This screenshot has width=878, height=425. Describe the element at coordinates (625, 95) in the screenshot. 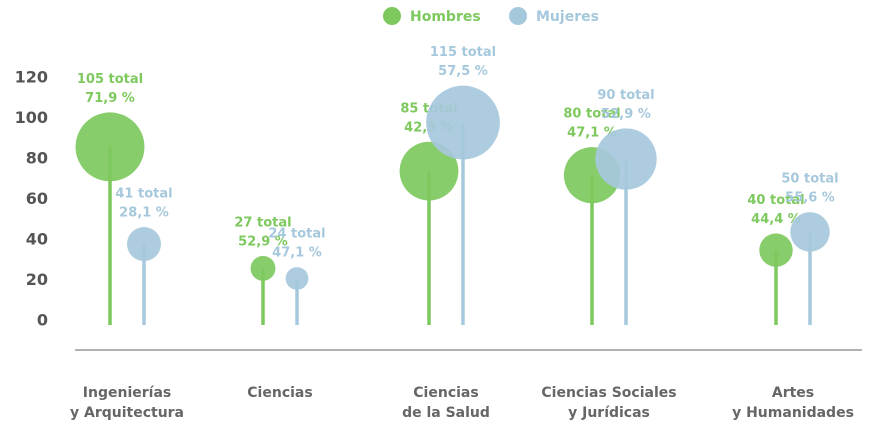

I see `size-label: 90 total` at that location.